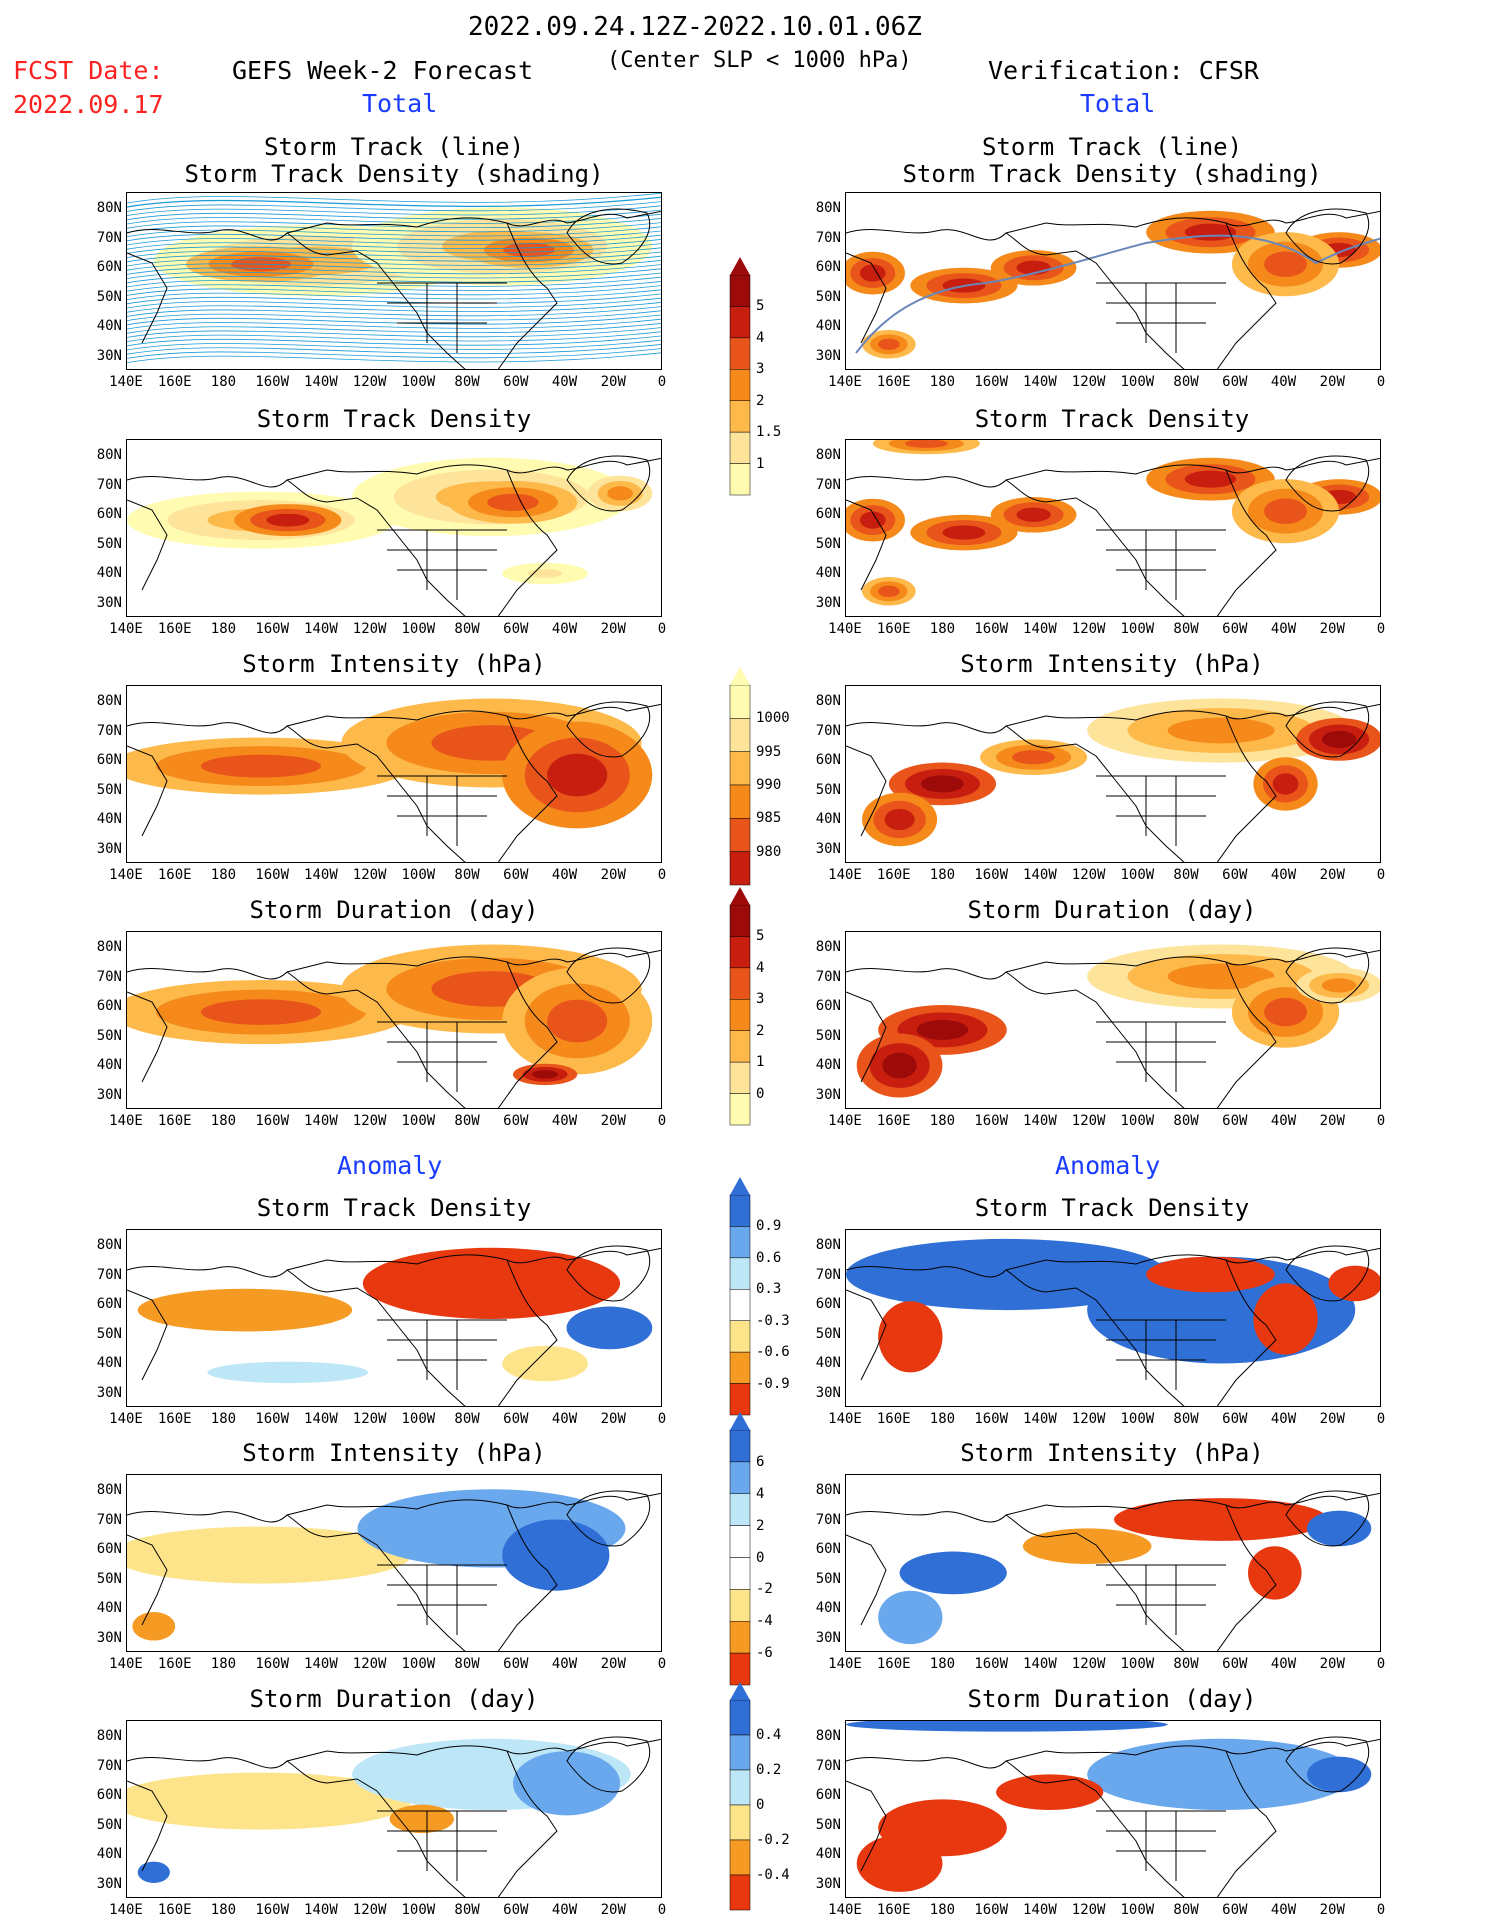 Image resolution: width=1487 pixels, height=1930 pixels. I want to click on colorbar-total_density, so click(740, 376).